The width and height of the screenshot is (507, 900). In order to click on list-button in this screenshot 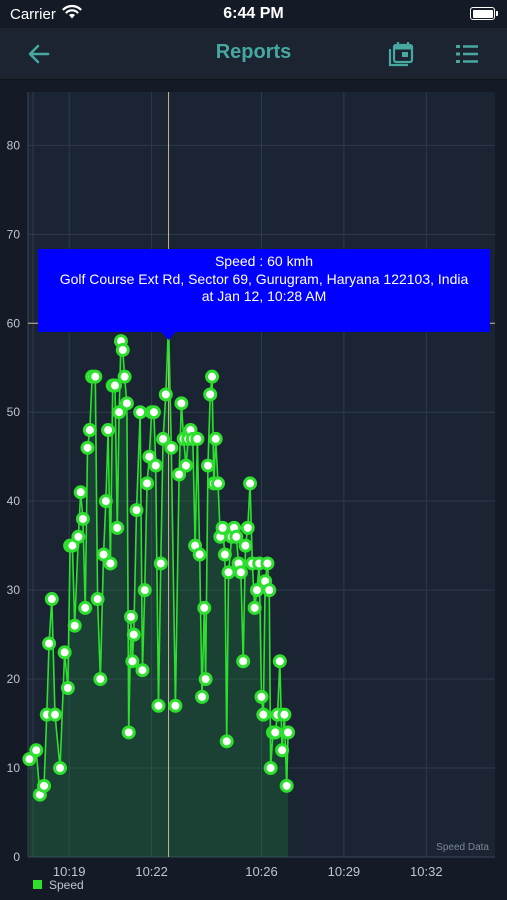, I will do `click(467, 54)`.